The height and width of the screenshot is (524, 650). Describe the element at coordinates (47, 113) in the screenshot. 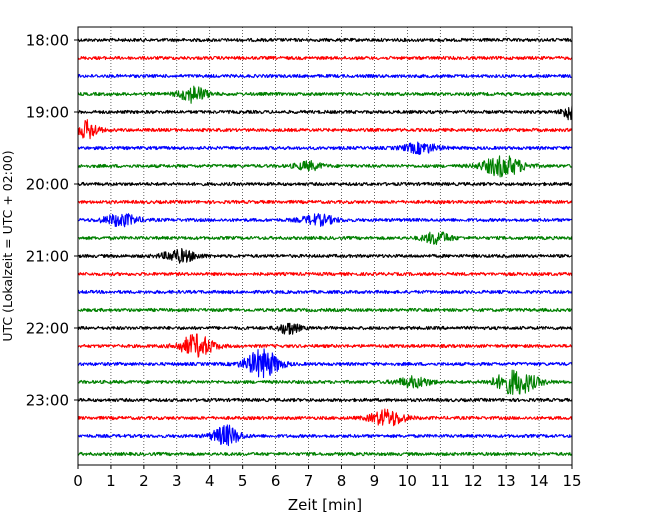

I see `y-tick-label: 19:00` at that location.